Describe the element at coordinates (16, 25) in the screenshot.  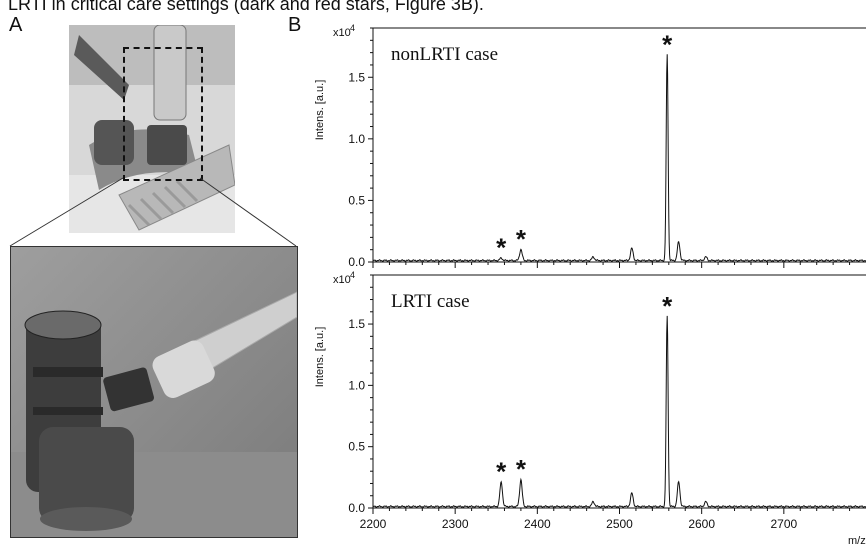
I see `panel-label-a: A` at that location.